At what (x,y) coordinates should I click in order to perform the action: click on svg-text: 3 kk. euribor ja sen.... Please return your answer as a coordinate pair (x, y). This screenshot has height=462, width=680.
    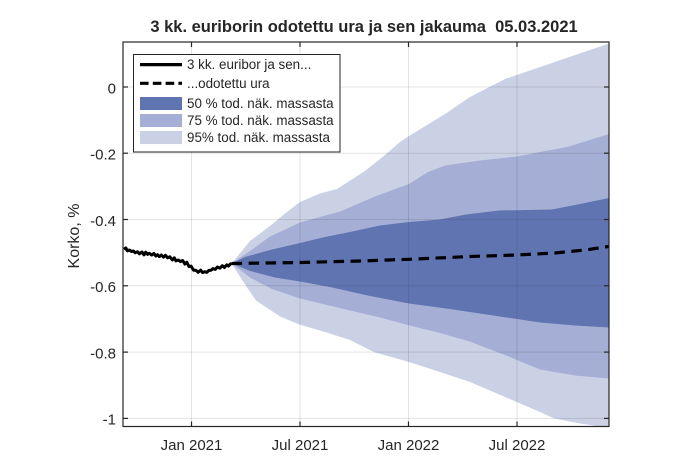
    Looking at the image, I should click on (249, 64).